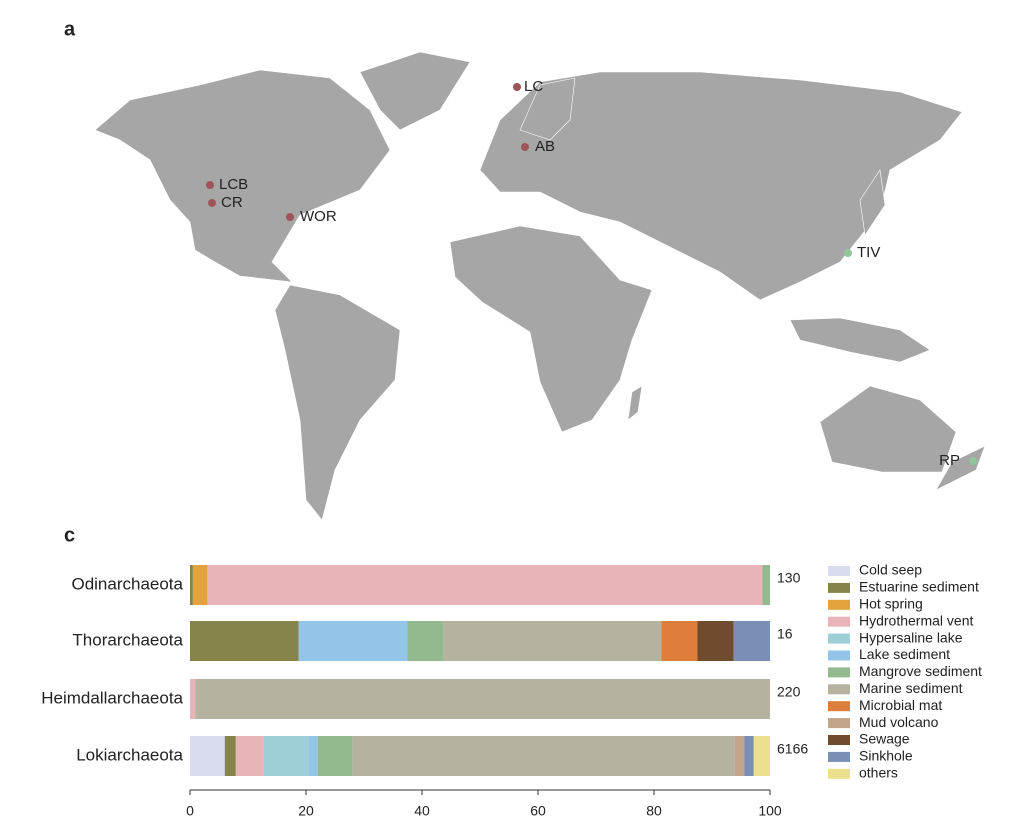 This screenshot has width=1024, height=839. I want to click on total-label: 6166, so click(792, 749).